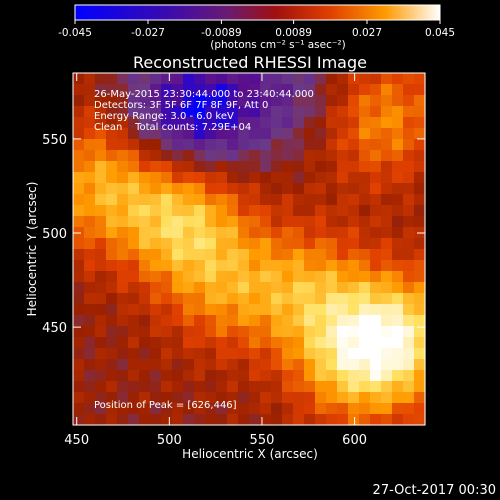 The width and height of the screenshot is (500, 500). What do you see at coordinates (293, 33) in the screenshot?
I see `colorbar-tick-label: 0.0089` at bounding box center [293, 33].